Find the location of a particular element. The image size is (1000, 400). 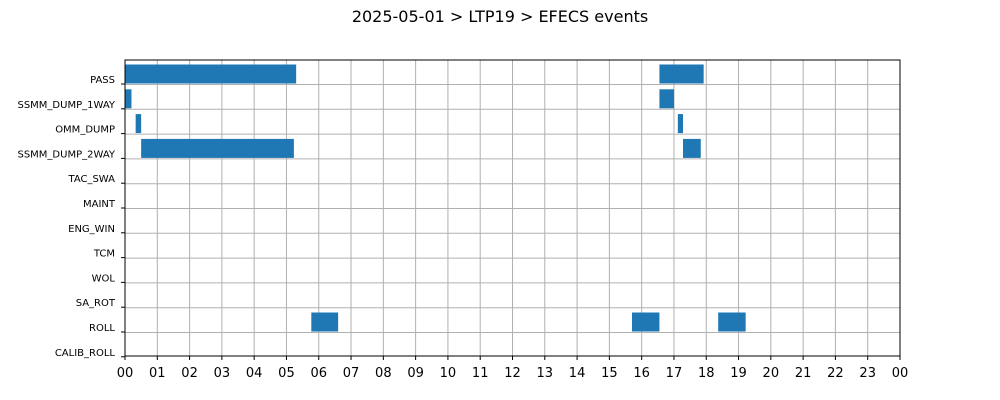

x-tick-label: 08 is located at coordinates (383, 373).